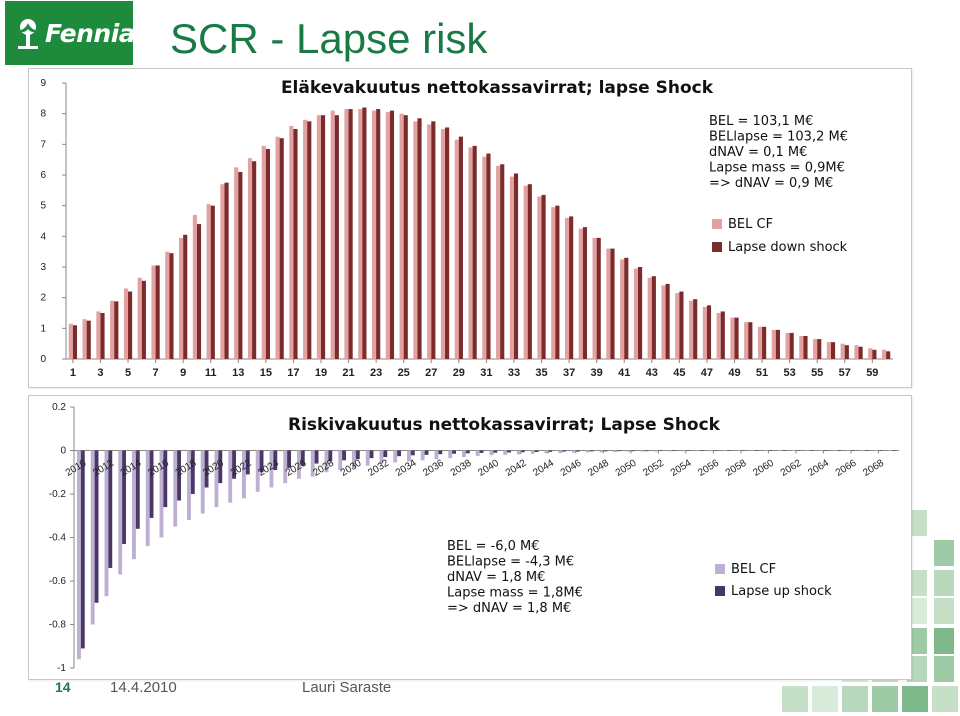 Image resolution: width=960 pixels, height=716 pixels. I want to click on x-tick-label: 25, so click(404, 373).